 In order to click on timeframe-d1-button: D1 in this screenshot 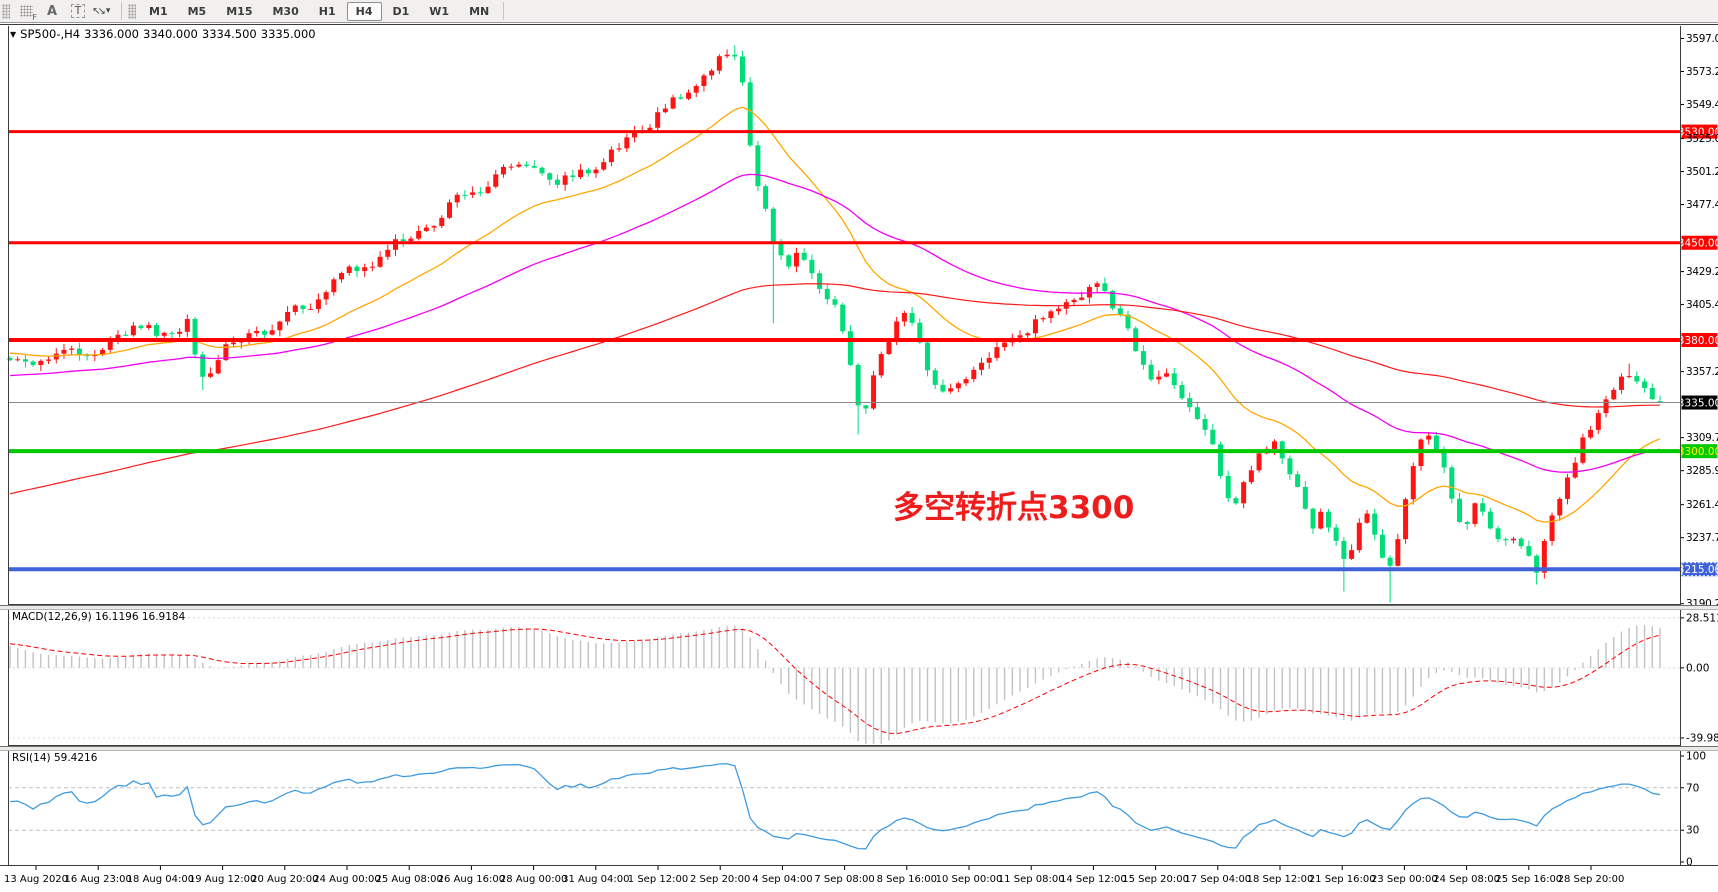, I will do `click(401, 11)`.